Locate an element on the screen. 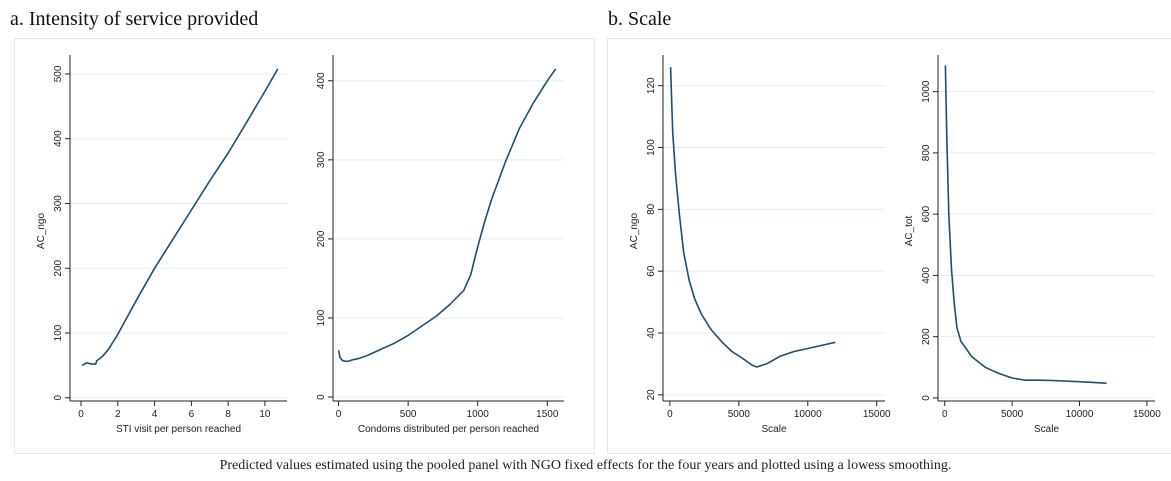  y-tick-label: 500 is located at coordinates (58, 73).